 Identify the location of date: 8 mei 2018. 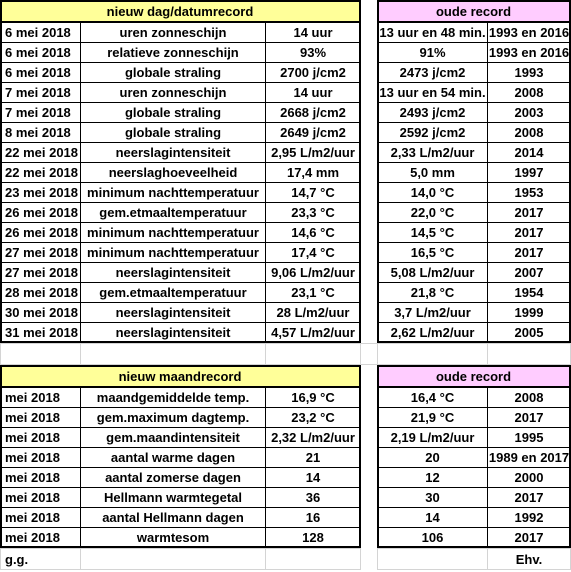
(40, 132).